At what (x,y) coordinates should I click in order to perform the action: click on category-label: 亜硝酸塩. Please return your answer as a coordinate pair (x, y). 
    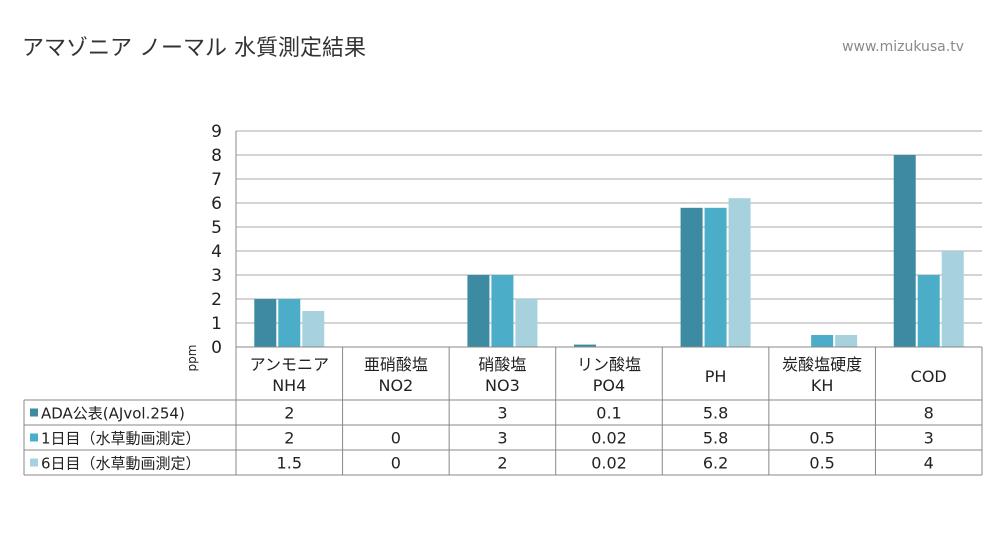
    Looking at the image, I should click on (396, 364).